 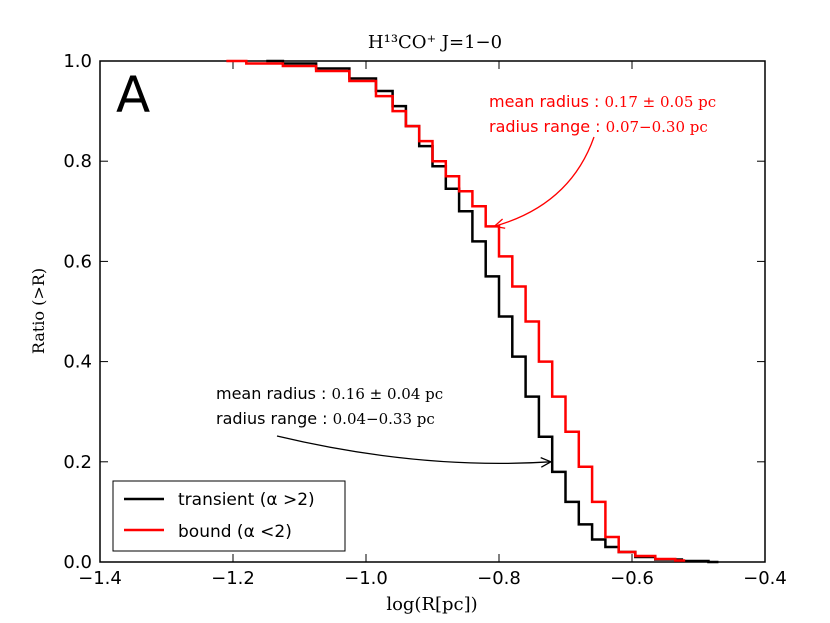 What do you see at coordinates (546, 462) in the screenshot?
I see `annotation-transient-arrowhead` at bounding box center [546, 462].